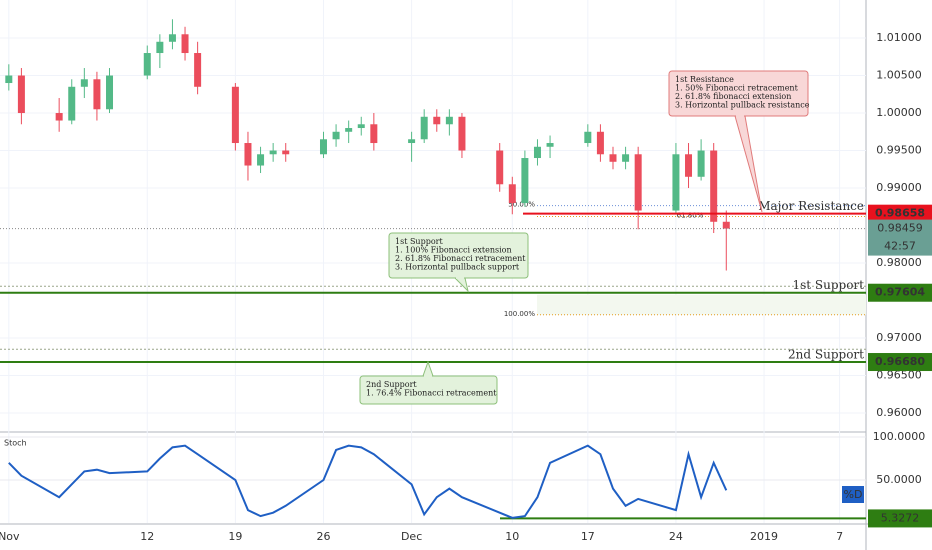  Describe the element at coordinates (899, 436) in the screenshot. I see `osc-tick-label: 100.0000` at that location.